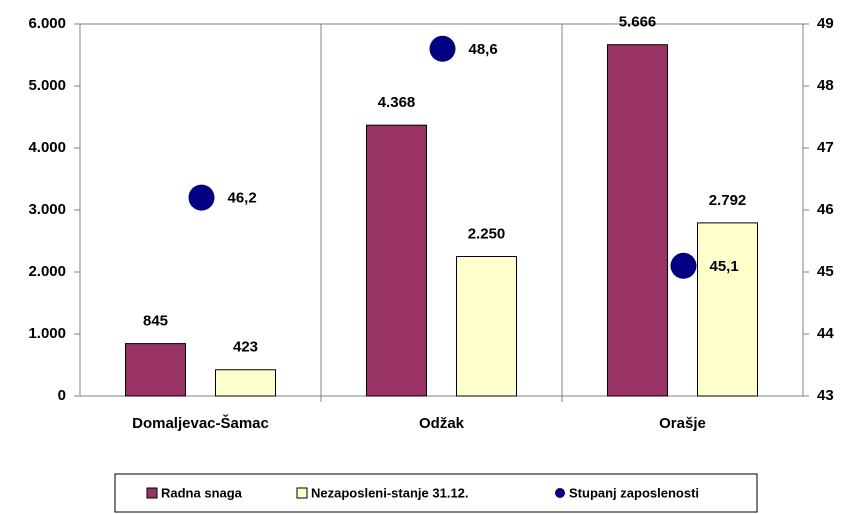  I want to click on y2-tick-label: 44, so click(825, 333).